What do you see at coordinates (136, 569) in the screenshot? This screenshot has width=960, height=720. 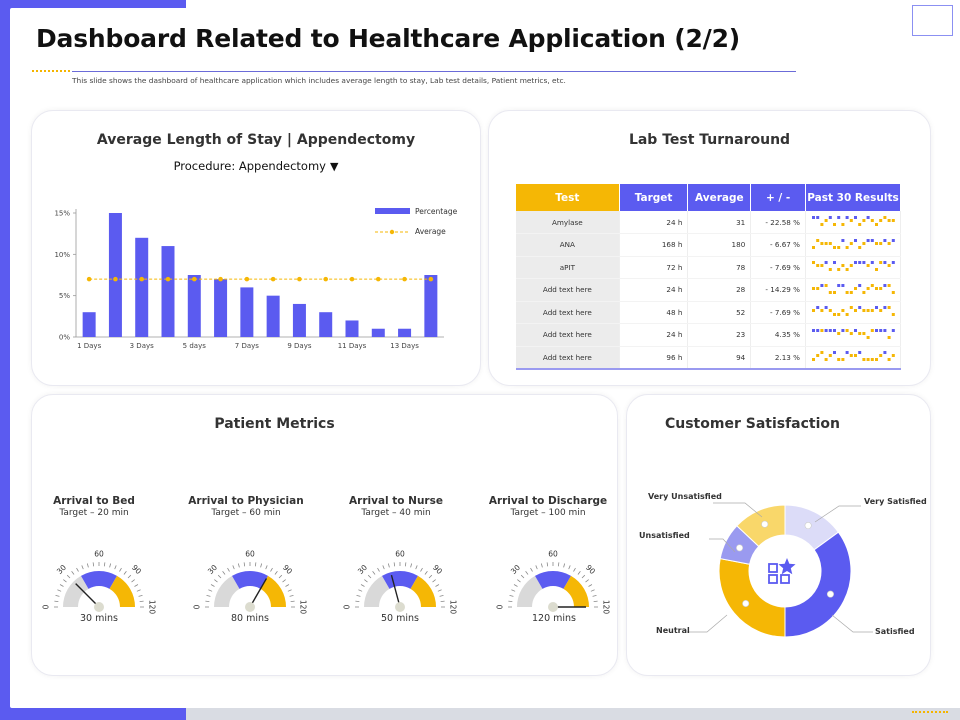 I see `gauge-scale-label: 90` at bounding box center [136, 569].